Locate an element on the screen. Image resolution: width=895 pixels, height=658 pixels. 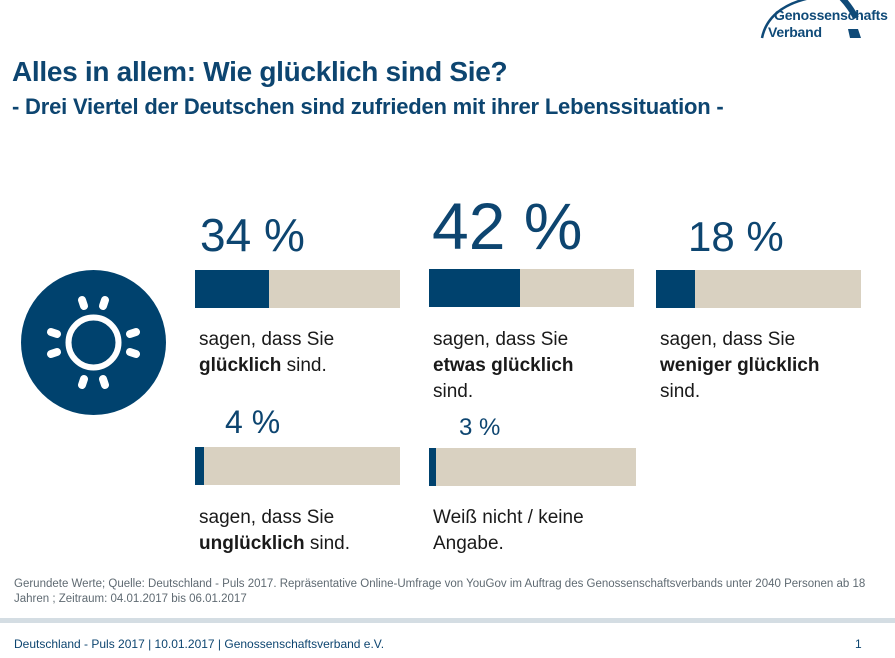
description-prefix: Weiß nicht / keine is located at coordinates (508, 517).